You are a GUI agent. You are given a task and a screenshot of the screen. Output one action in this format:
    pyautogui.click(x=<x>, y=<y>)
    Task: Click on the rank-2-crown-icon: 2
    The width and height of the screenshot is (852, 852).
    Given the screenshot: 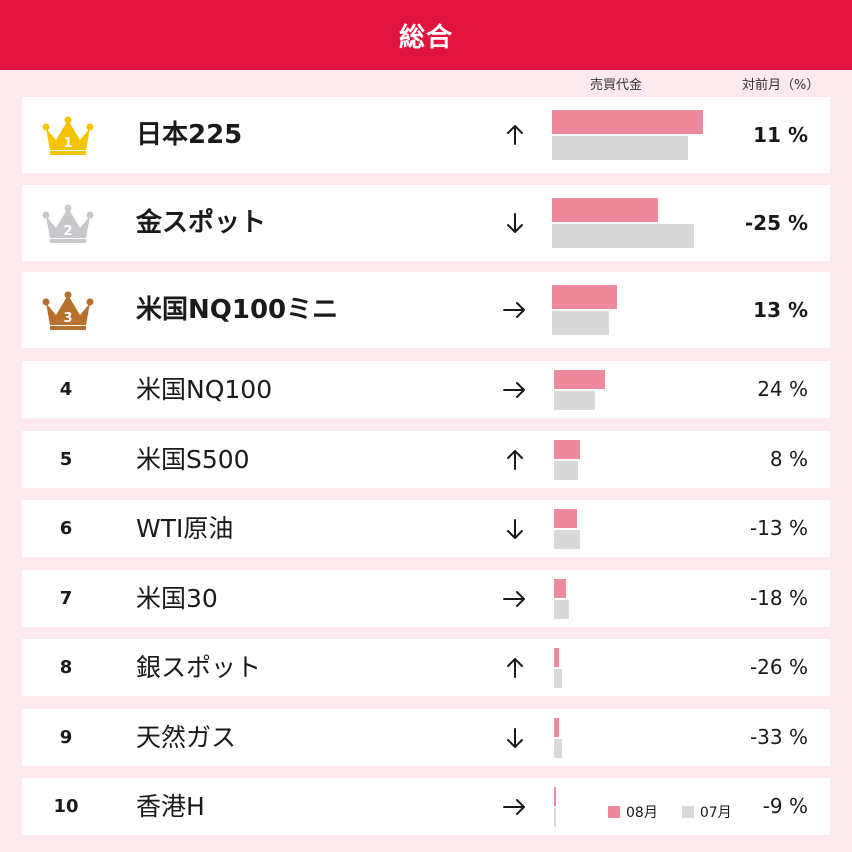 What is the action you would take?
    pyautogui.click(x=68, y=223)
    